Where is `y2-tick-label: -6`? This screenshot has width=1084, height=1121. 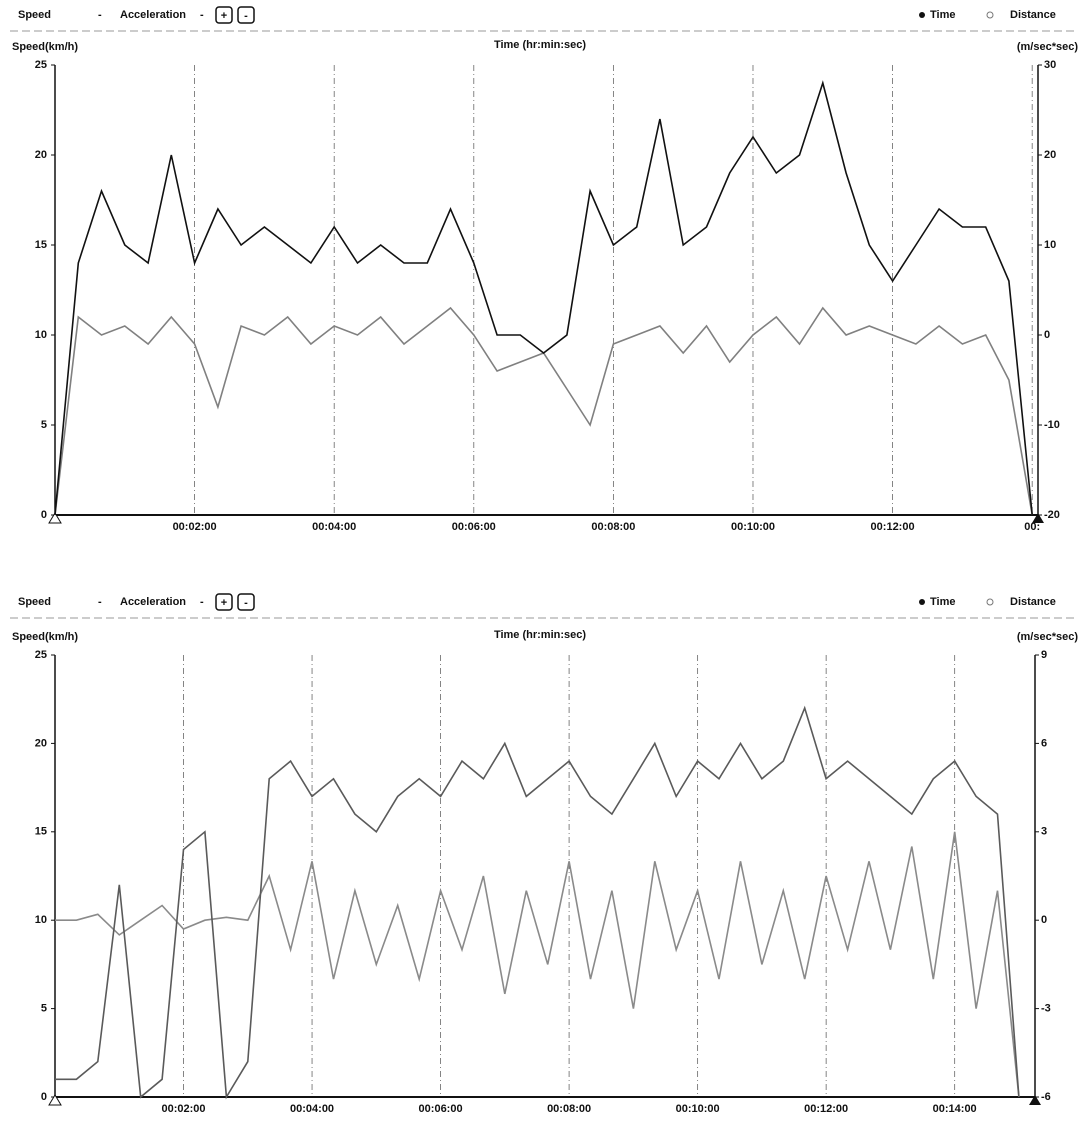
y2-tick-label: -6 is located at coordinates (1046, 1097).